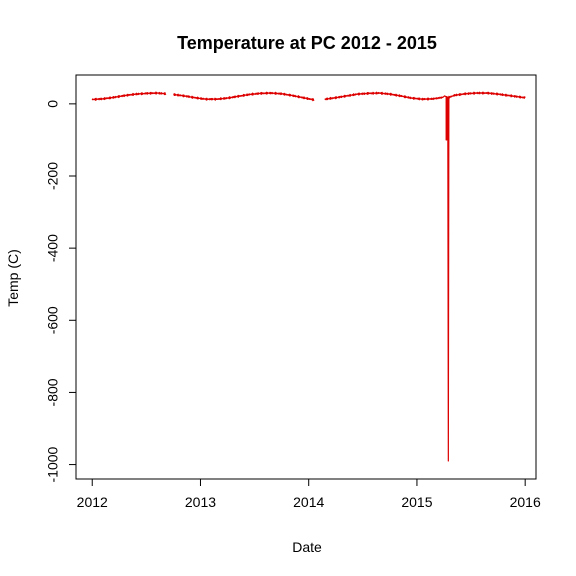 The width and height of the screenshot is (576, 576). What do you see at coordinates (53, 176) in the screenshot?
I see `y-tick-label: -200` at bounding box center [53, 176].